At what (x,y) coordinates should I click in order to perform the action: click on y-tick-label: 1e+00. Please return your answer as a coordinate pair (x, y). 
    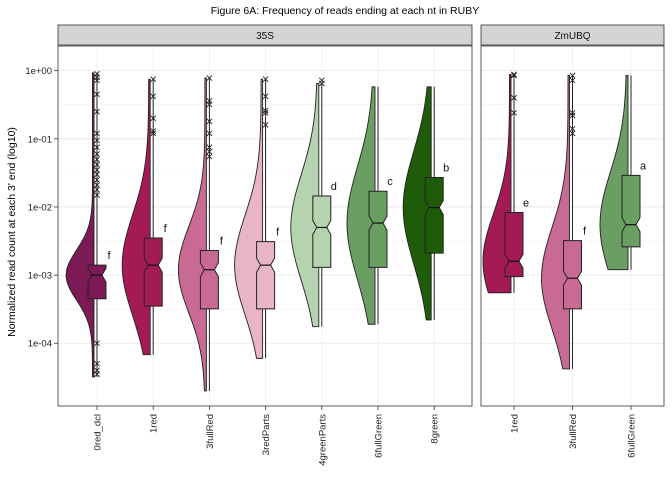
    Looking at the image, I should click on (38, 71).